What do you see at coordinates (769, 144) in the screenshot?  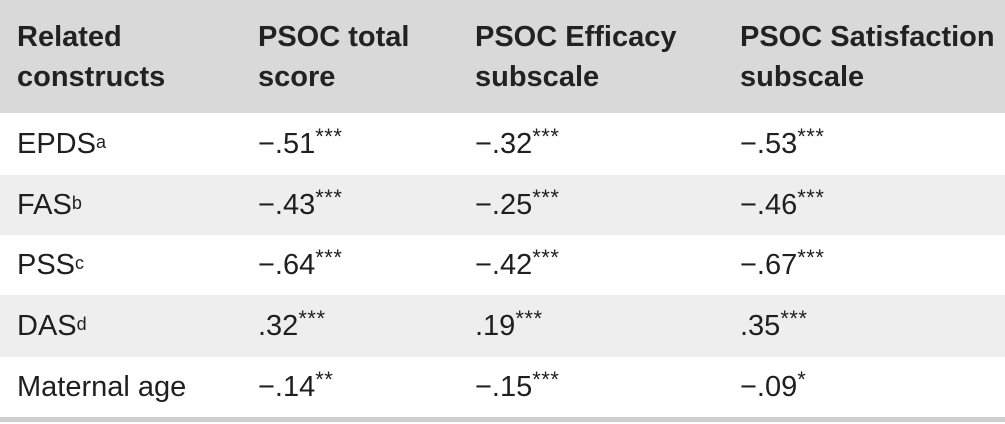 I see `correlation-value: −.53` at bounding box center [769, 144].